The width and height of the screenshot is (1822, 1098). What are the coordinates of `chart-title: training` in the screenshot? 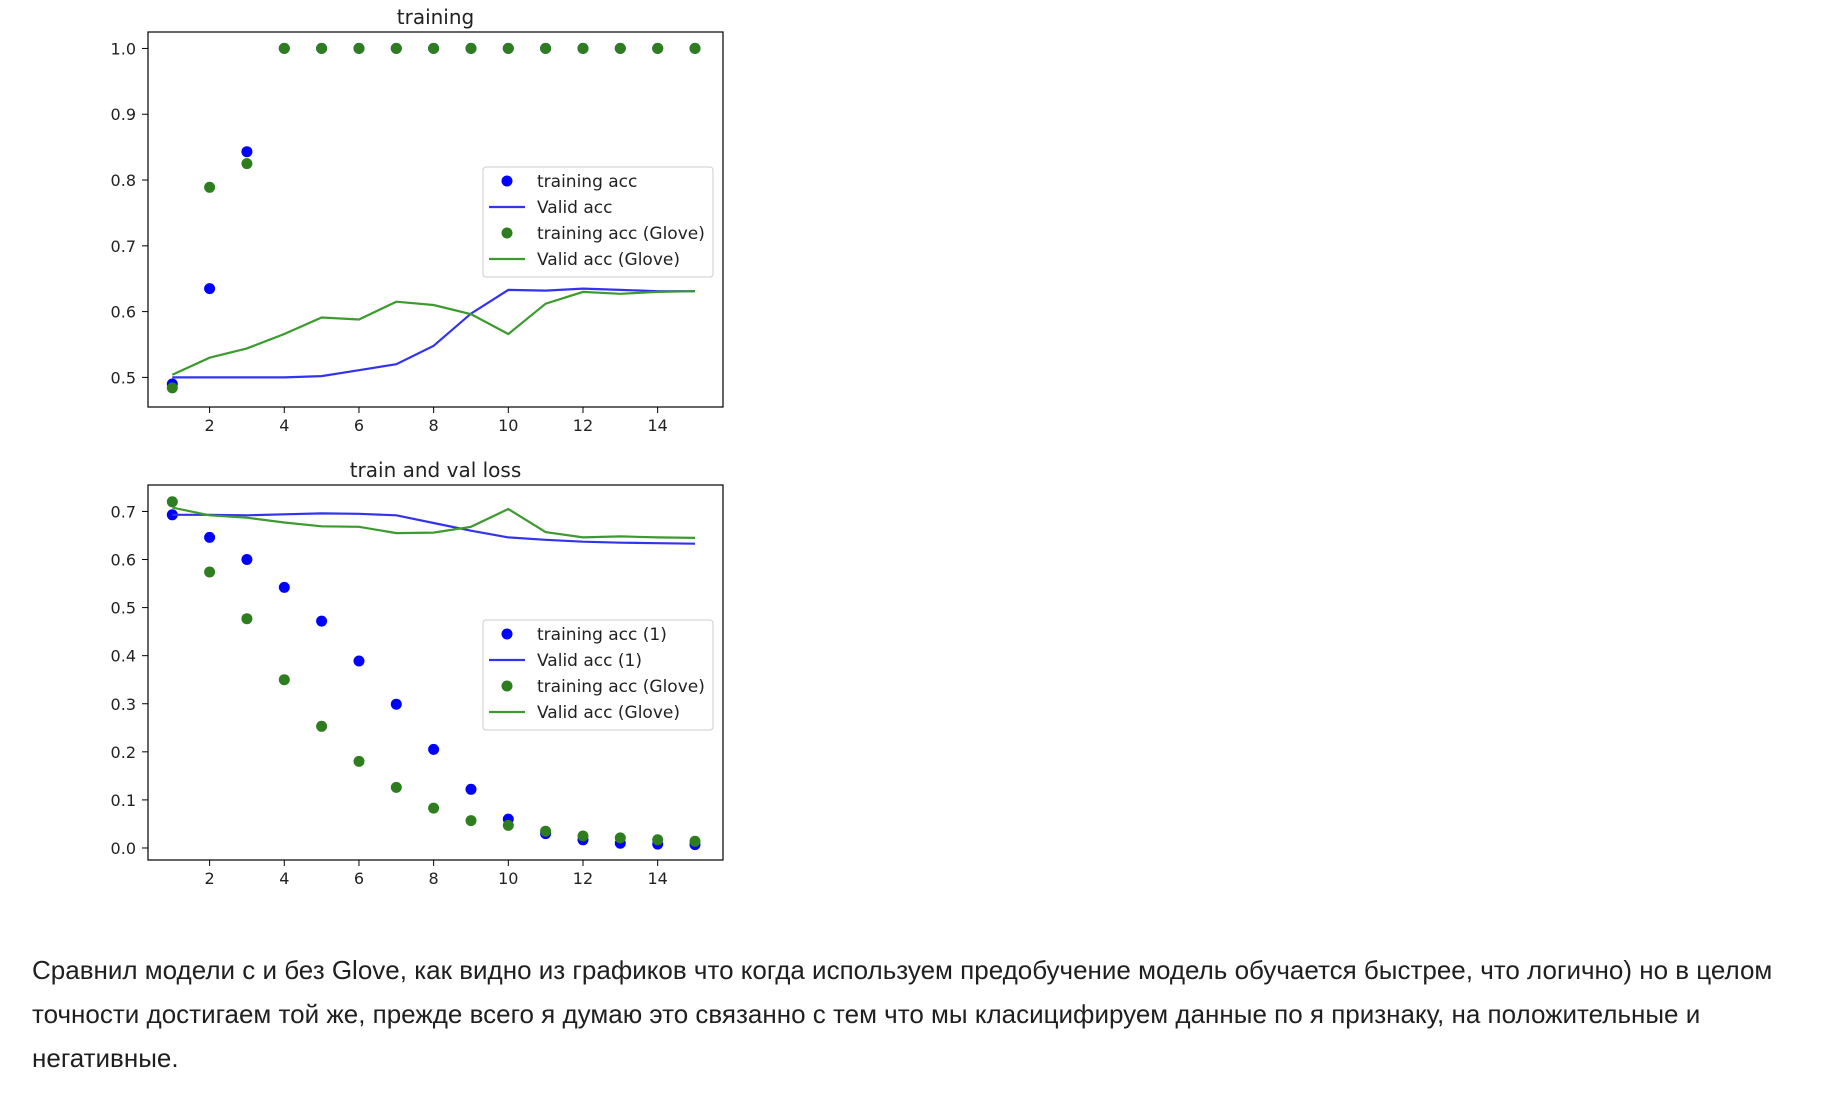 It's located at (435, 17).